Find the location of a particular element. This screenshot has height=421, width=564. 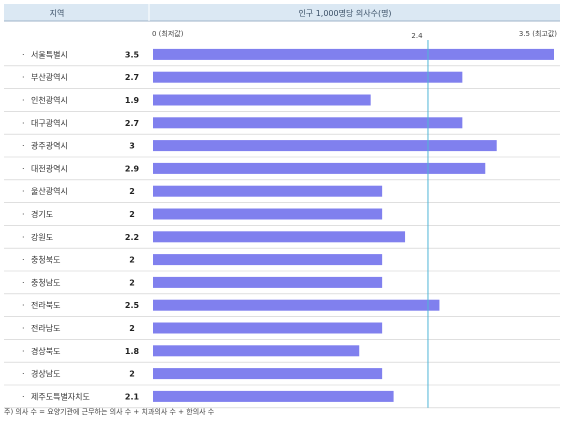

region-label: 서울특별시 is located at coordinates (49, 54).